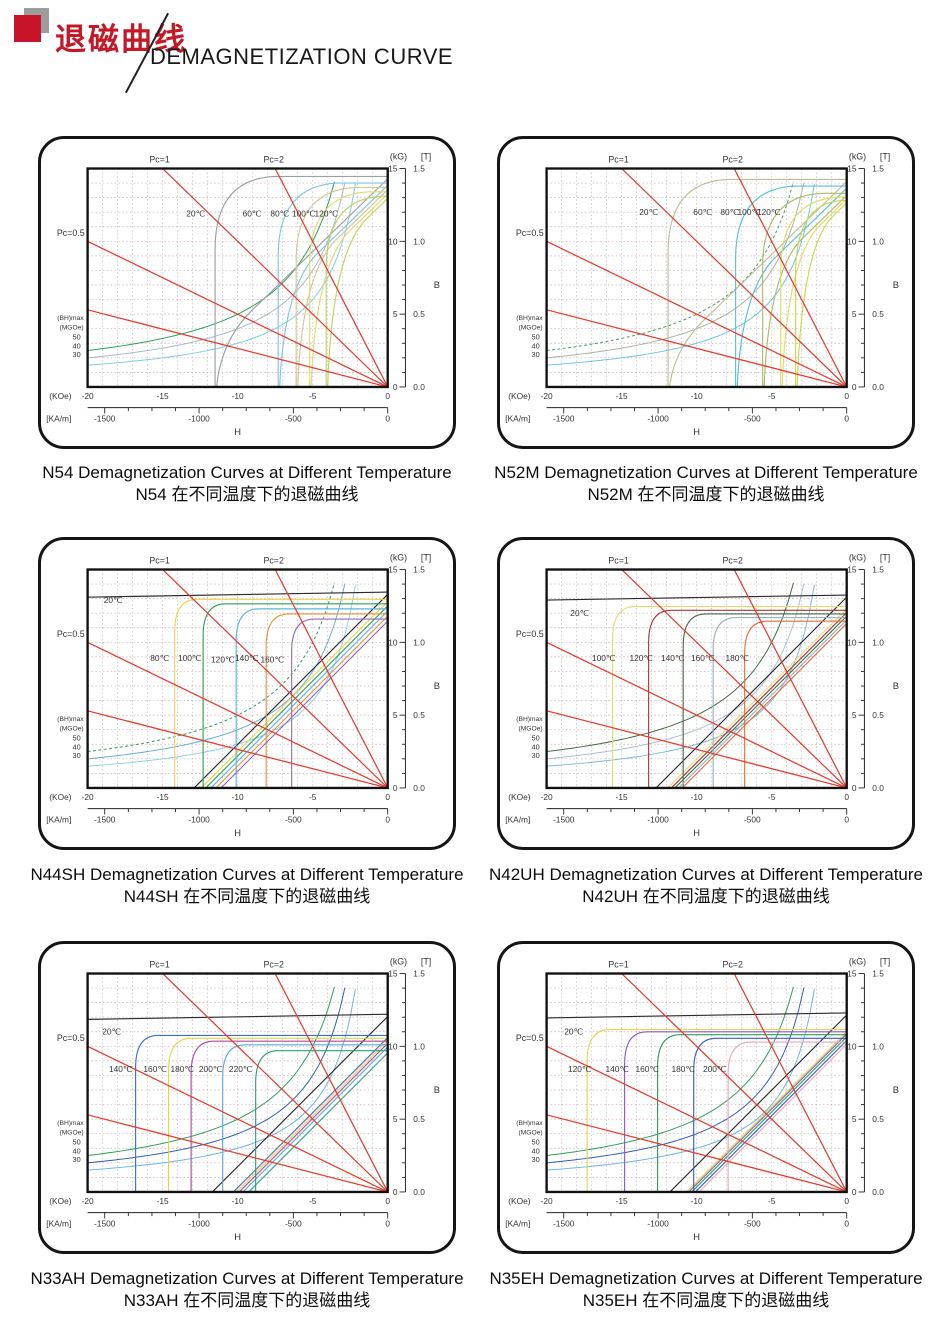 This screenshot has height=1321, width=940. What do you see at coordinates (519, 797) in the screenshot?
I see `koe-unit-label: (KOe)` at bounding box center [519, 797].